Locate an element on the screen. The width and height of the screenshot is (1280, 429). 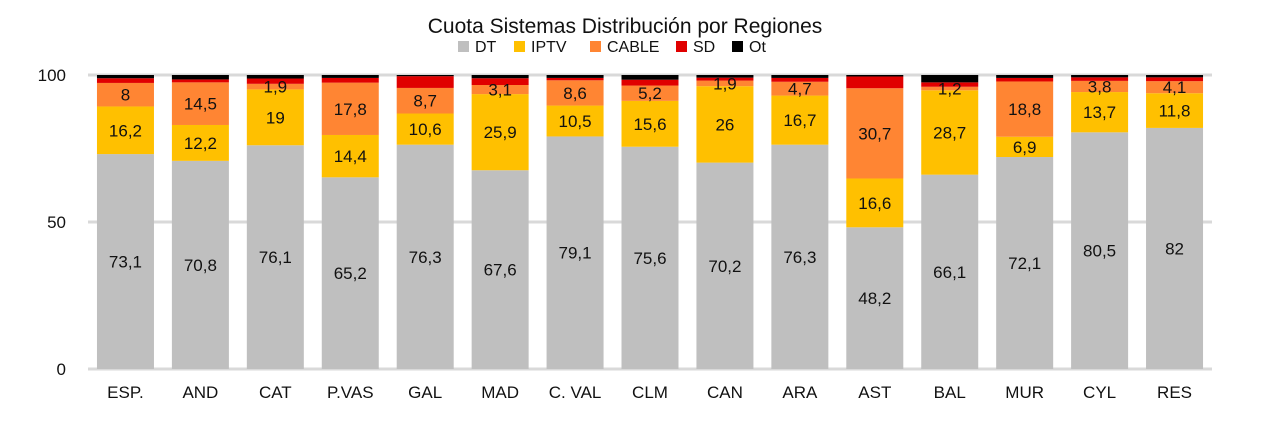
data-label-dt-clm: 75,6 is located at coordinates (649, 258).